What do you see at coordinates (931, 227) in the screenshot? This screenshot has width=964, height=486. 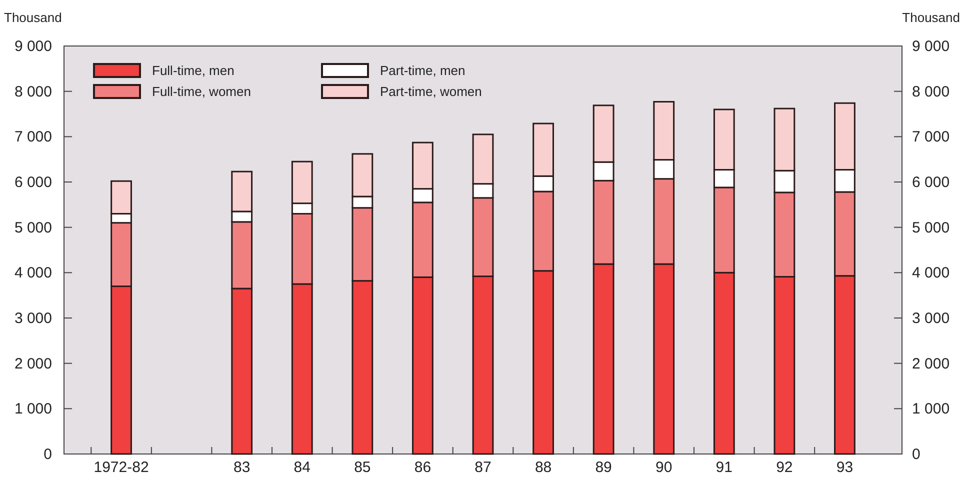 I see `y2-tick-label: 5 000` at bounding box center [931, 227].